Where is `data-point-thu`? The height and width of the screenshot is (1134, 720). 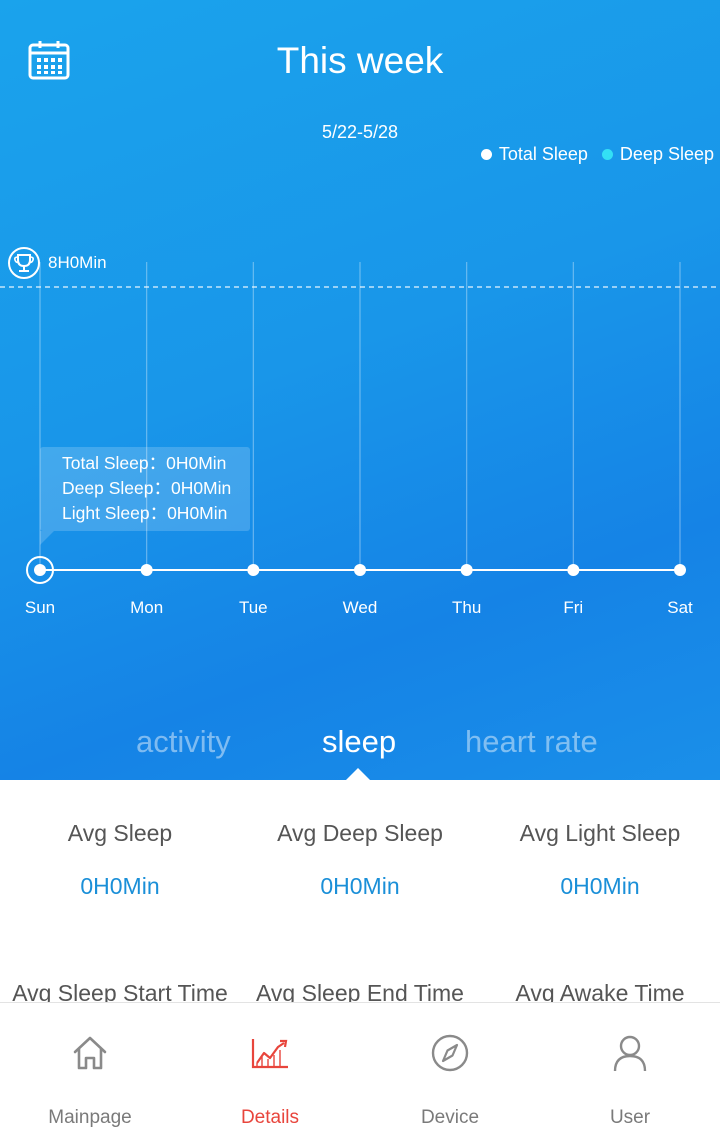 data-point-thu is located at coordinates (466, 570).